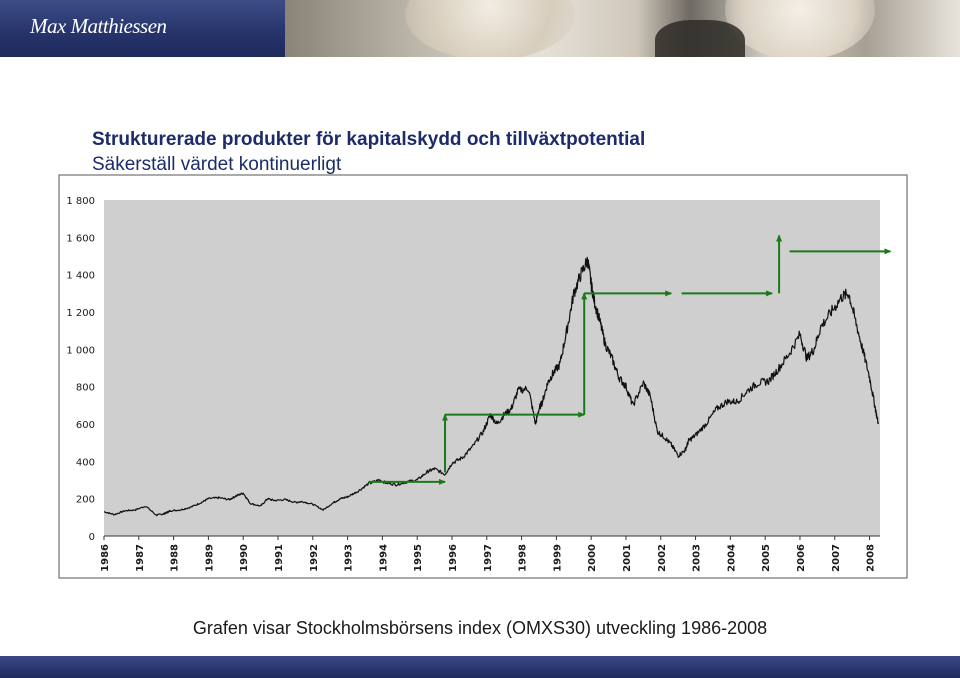  What do you see at coordinates (80, 276) in the screenshot?
I see `y-tick-label: 1 400` at bounding box center [80, 276].